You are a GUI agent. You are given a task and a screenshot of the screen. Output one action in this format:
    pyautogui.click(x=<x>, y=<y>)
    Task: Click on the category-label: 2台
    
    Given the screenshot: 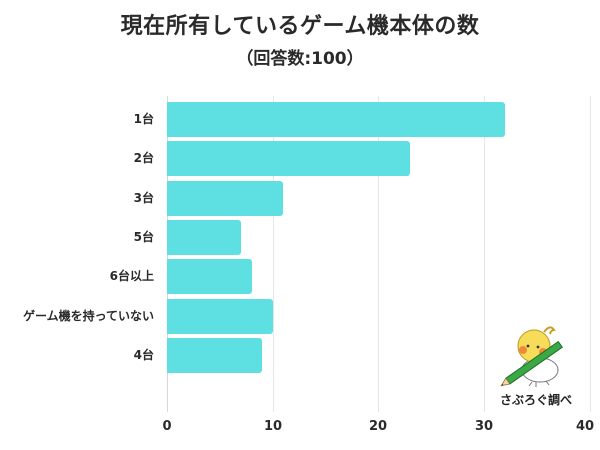 What is the action you would take?
    pyautogui.click(x=143, y=158)
    